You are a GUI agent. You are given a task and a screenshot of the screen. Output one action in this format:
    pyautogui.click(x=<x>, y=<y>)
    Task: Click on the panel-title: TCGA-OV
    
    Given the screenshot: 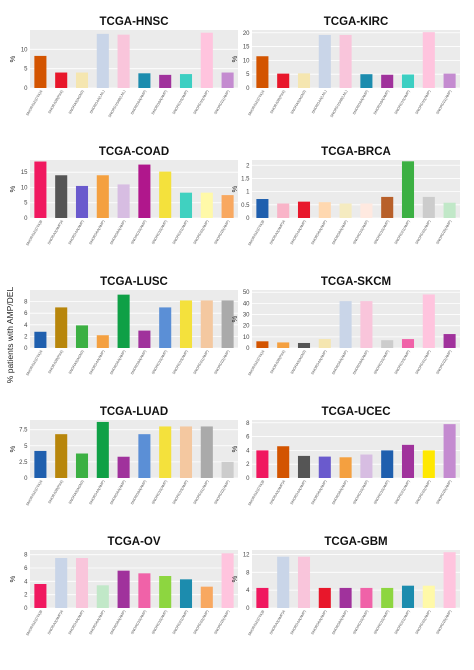 What is the action you would take?
    pyautogui.click(x=133, y=542)
    